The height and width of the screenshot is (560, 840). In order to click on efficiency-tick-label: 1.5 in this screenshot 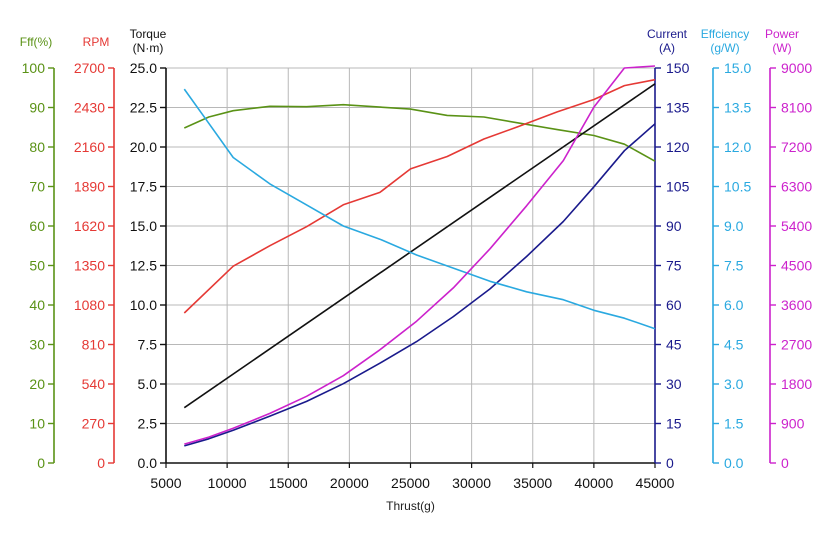, I will do `click(734, 424)`.